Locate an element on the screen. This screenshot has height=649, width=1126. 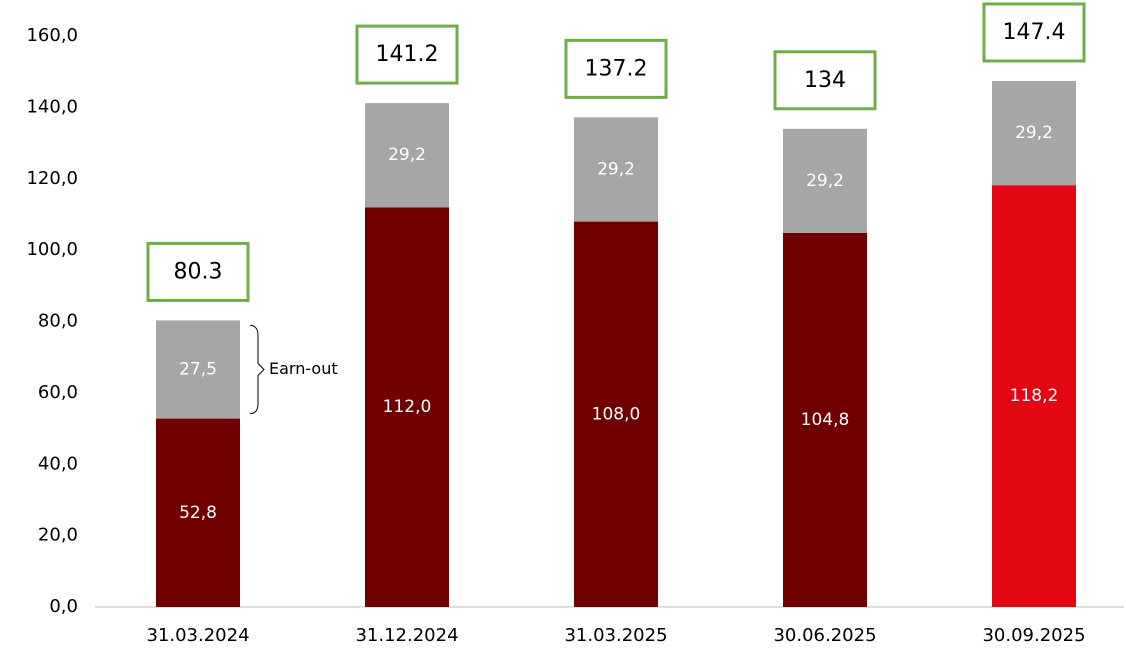
y-tick-label: 0,0 is located at coordinates (63, 606).